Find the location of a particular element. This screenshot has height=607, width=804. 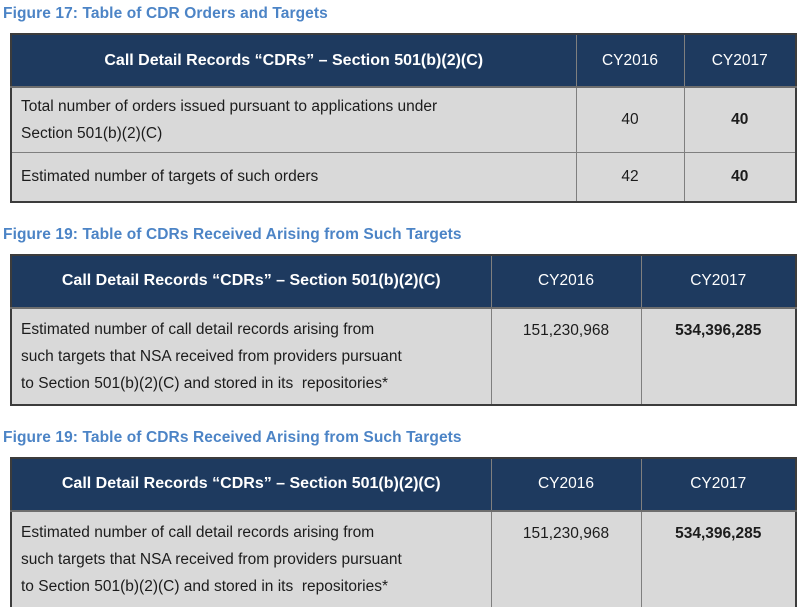

cell-orders-cy2017: 40 is located at coordinates (740, 119).